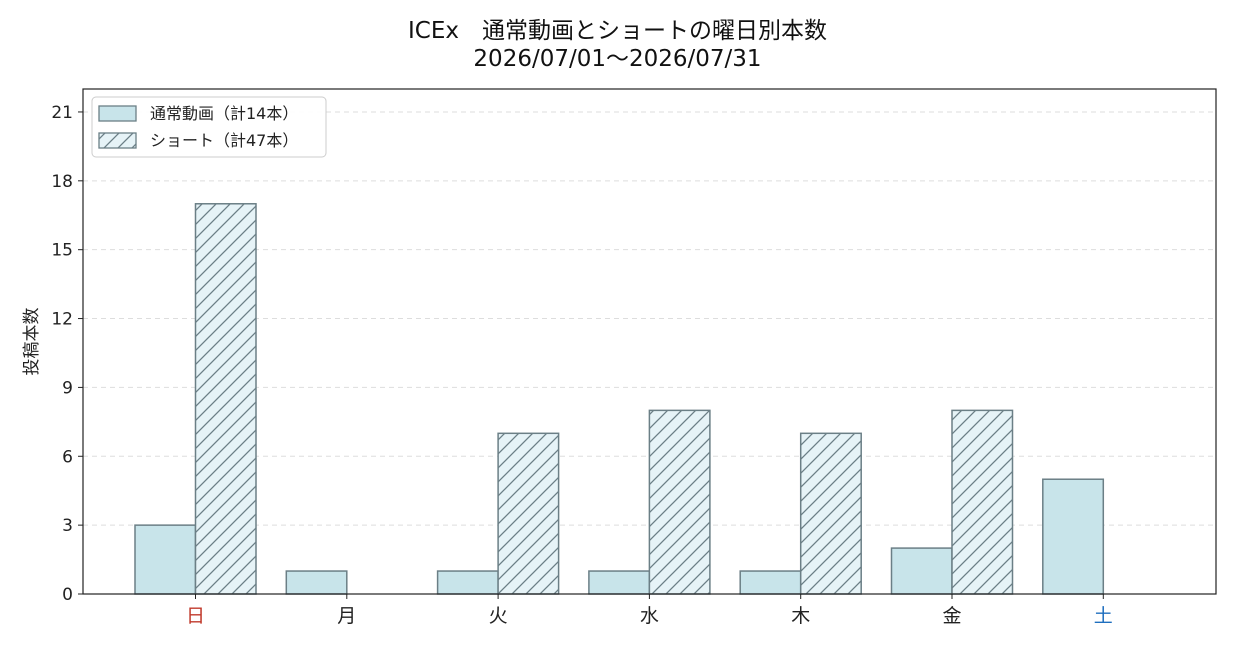  What do you see at coordinates (224, 113) in the screenshot?
I see `legend-label: 通常動画（計14本）` at bounding box center [224, 113].